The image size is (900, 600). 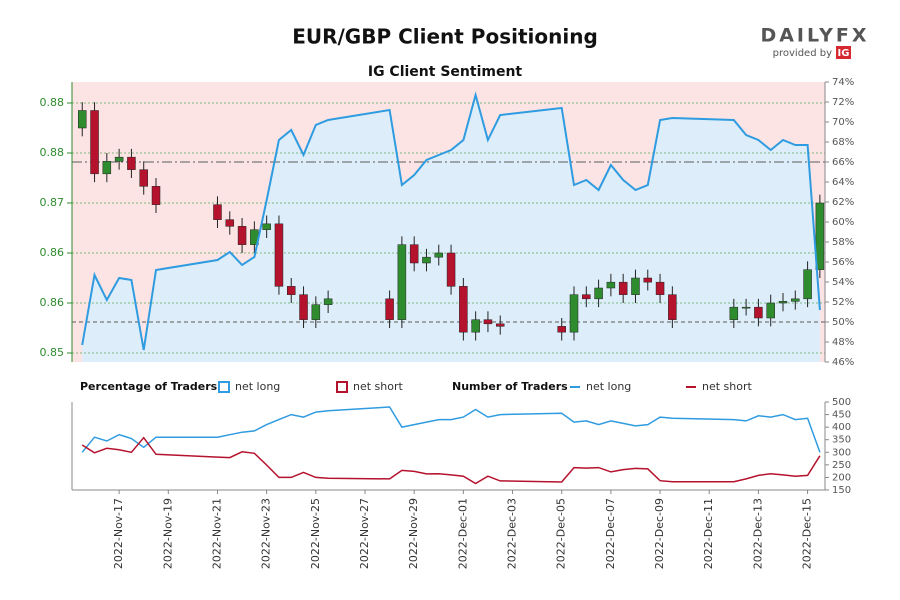 I want to click on y-tick-label: 250, so click(x=841, y=465).